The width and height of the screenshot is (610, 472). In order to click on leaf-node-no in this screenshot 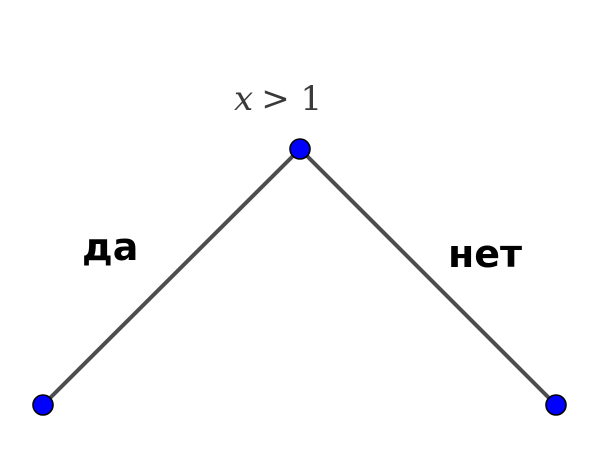, I will do `click(556, 405)`.